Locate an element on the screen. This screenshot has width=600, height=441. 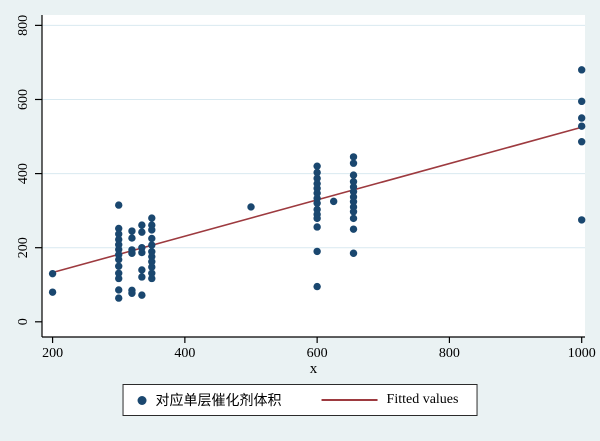
y-tick-label: 0 is located at coordinates (23, 321).